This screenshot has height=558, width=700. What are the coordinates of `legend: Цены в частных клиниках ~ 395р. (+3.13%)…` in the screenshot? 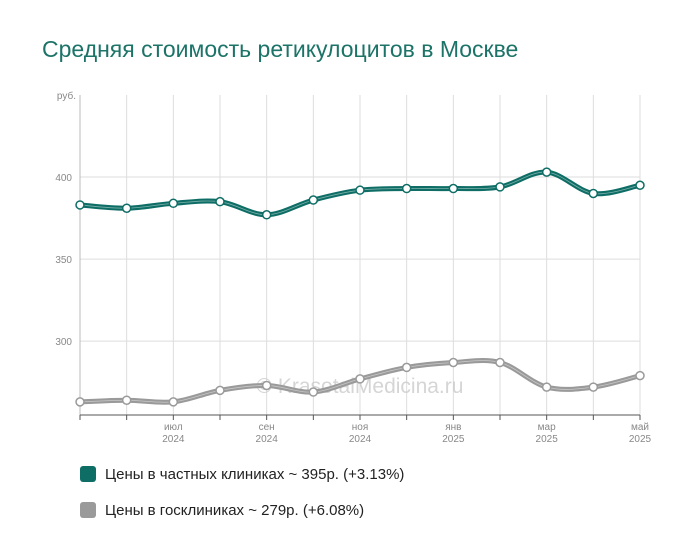 It's located at (242, 492).